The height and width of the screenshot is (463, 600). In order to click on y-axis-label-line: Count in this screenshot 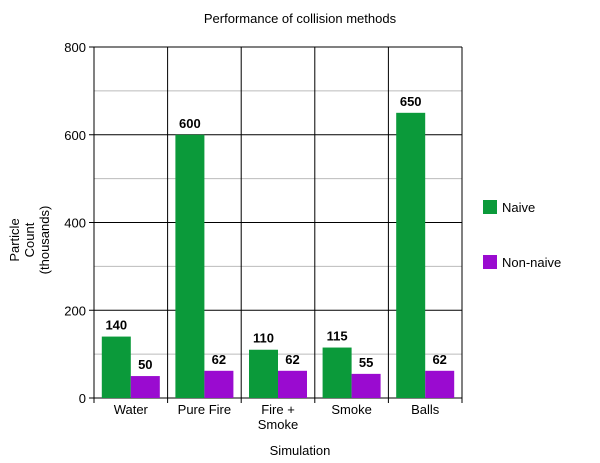, I will do `click(29, 239)`.